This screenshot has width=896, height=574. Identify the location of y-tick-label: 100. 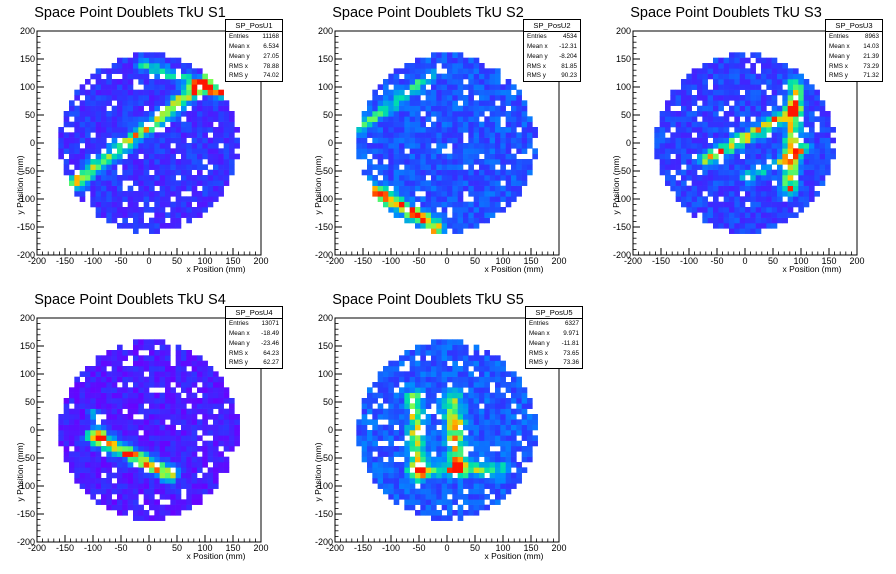
(325, 374).